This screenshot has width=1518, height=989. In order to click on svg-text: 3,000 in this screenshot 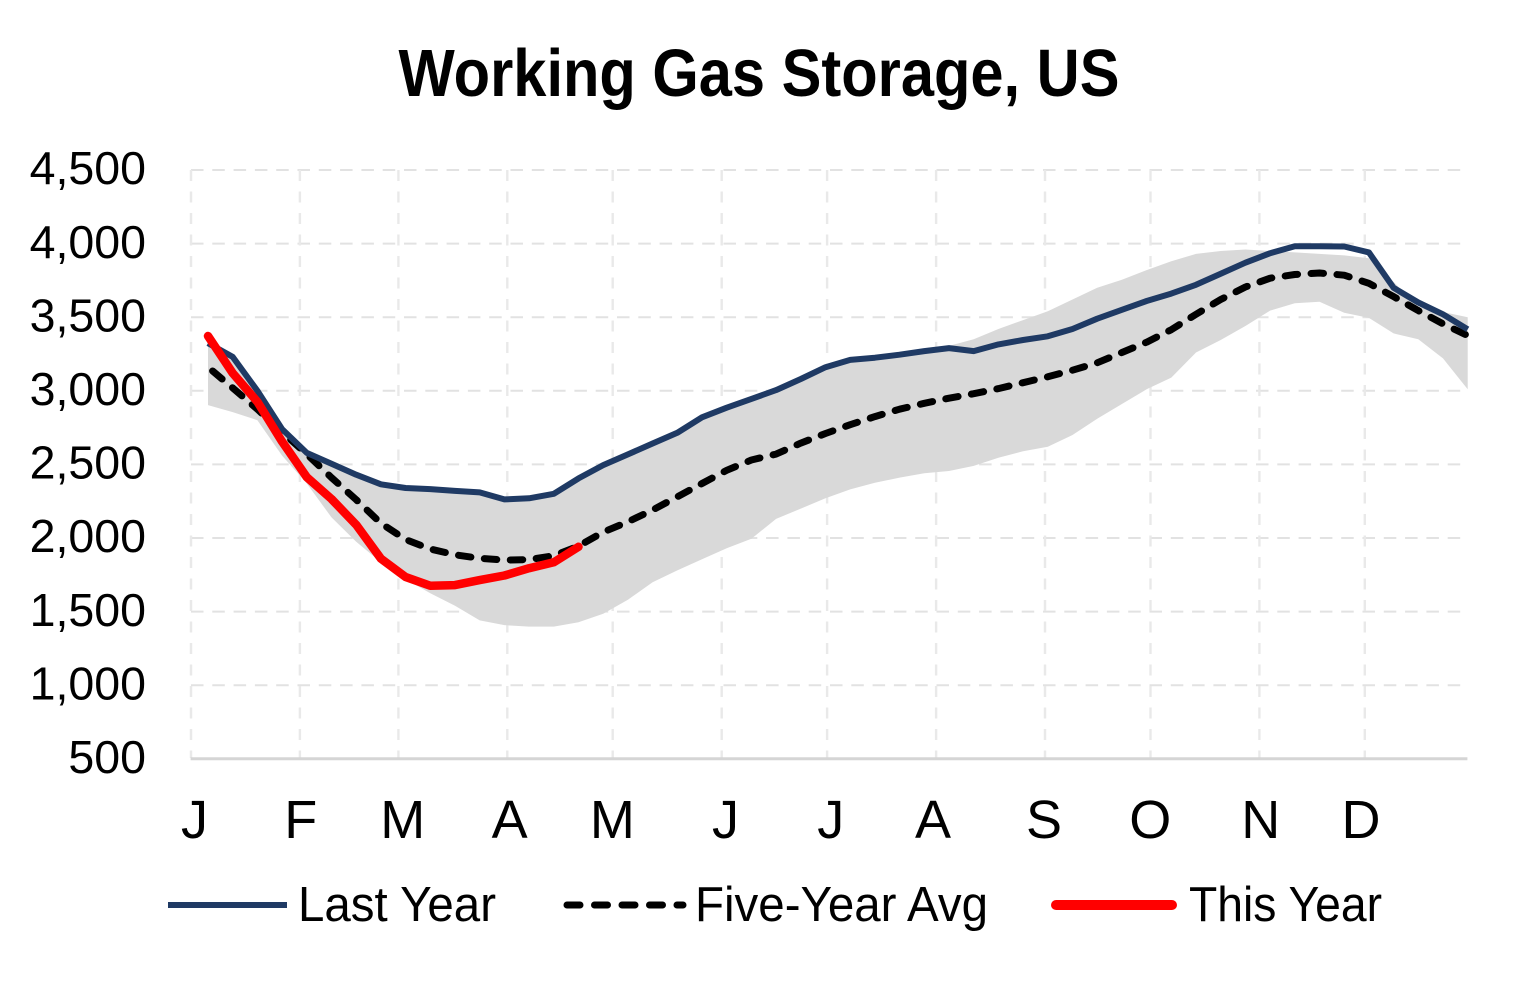, I will do `click(88, 389)`.